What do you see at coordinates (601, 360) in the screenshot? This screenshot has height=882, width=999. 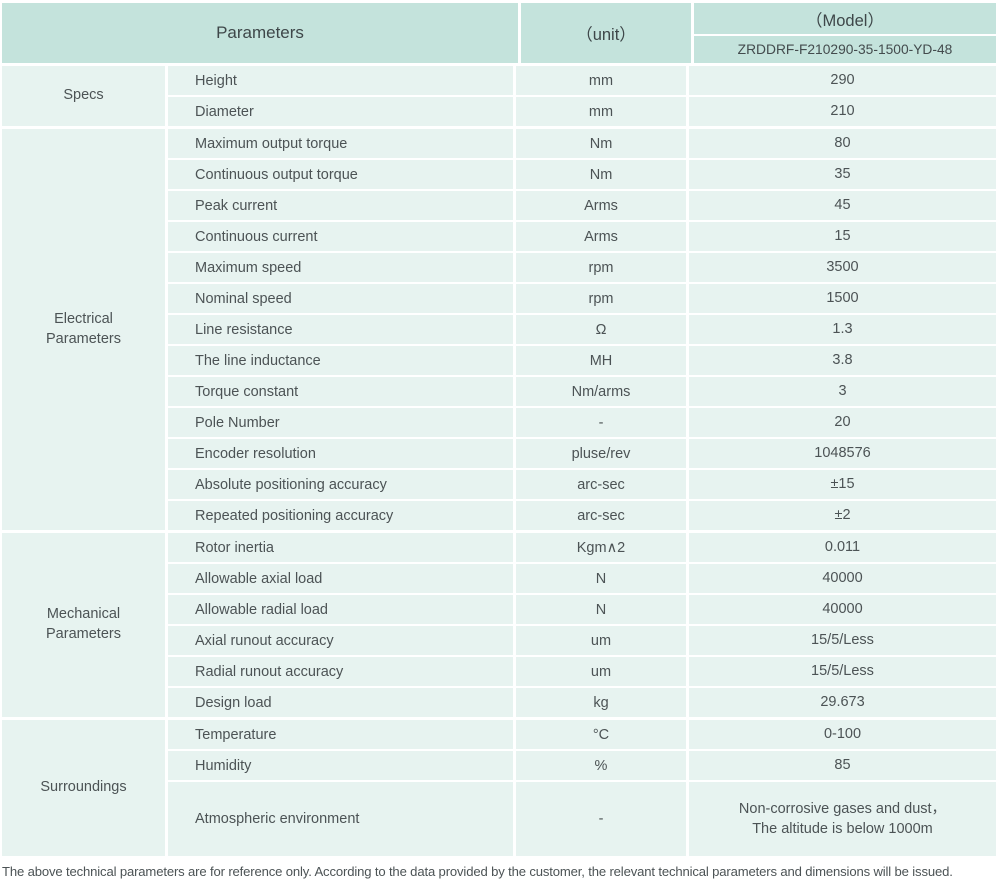 I see `unit-cell: MH` at bounding box center [601, 360].